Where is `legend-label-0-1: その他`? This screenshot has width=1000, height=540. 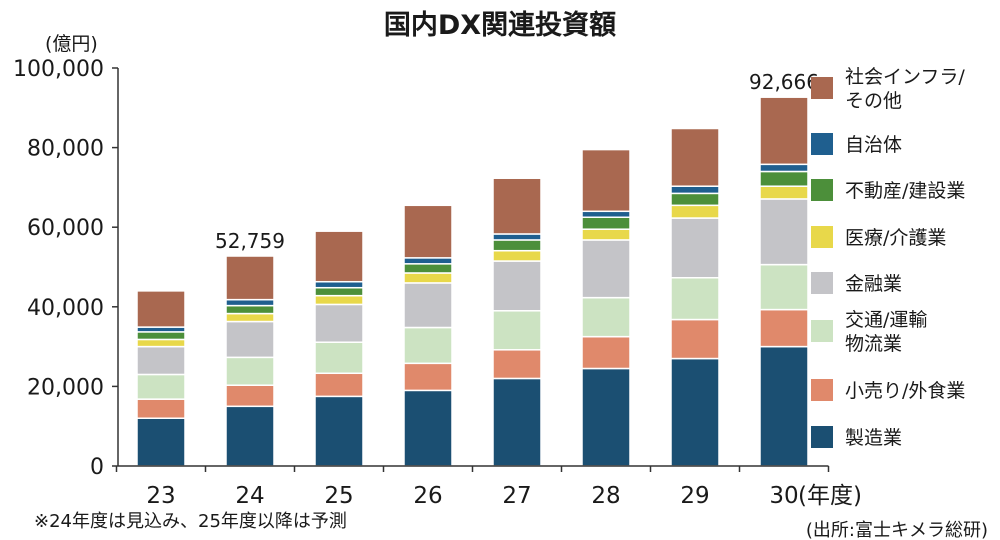
legend-label-0-1: その他 is located at coordinates (873, 101).